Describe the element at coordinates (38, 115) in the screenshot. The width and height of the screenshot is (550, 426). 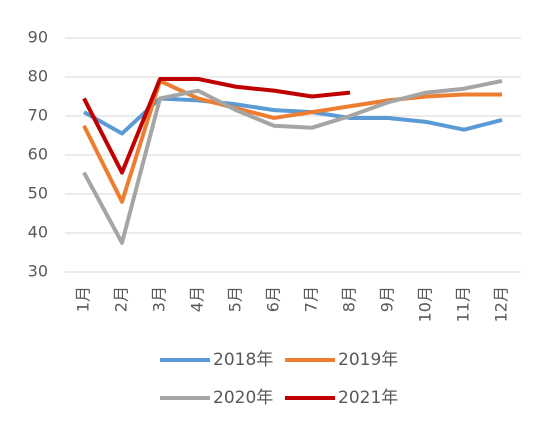
I see `y-tick-label: 70` at that location.